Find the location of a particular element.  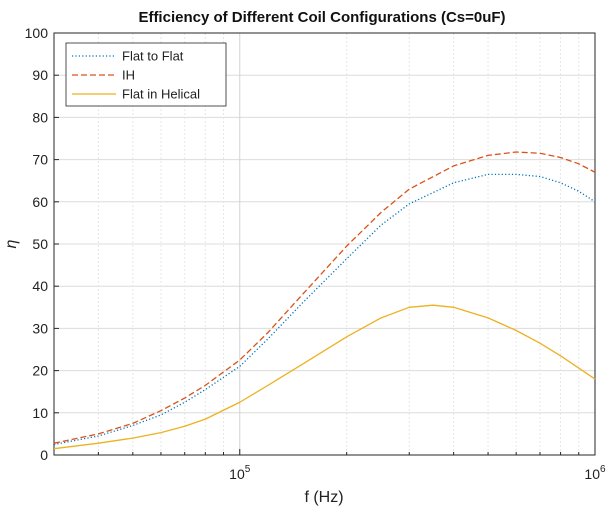

y-tick-label: 10 is located at coordinates (40, 413).